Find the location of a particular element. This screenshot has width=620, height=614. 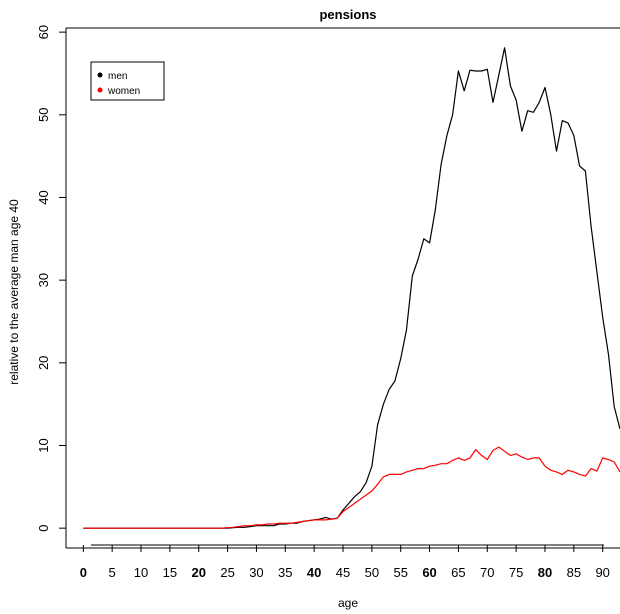

y-tick-label: 10 is located at coordinates (43, 445).